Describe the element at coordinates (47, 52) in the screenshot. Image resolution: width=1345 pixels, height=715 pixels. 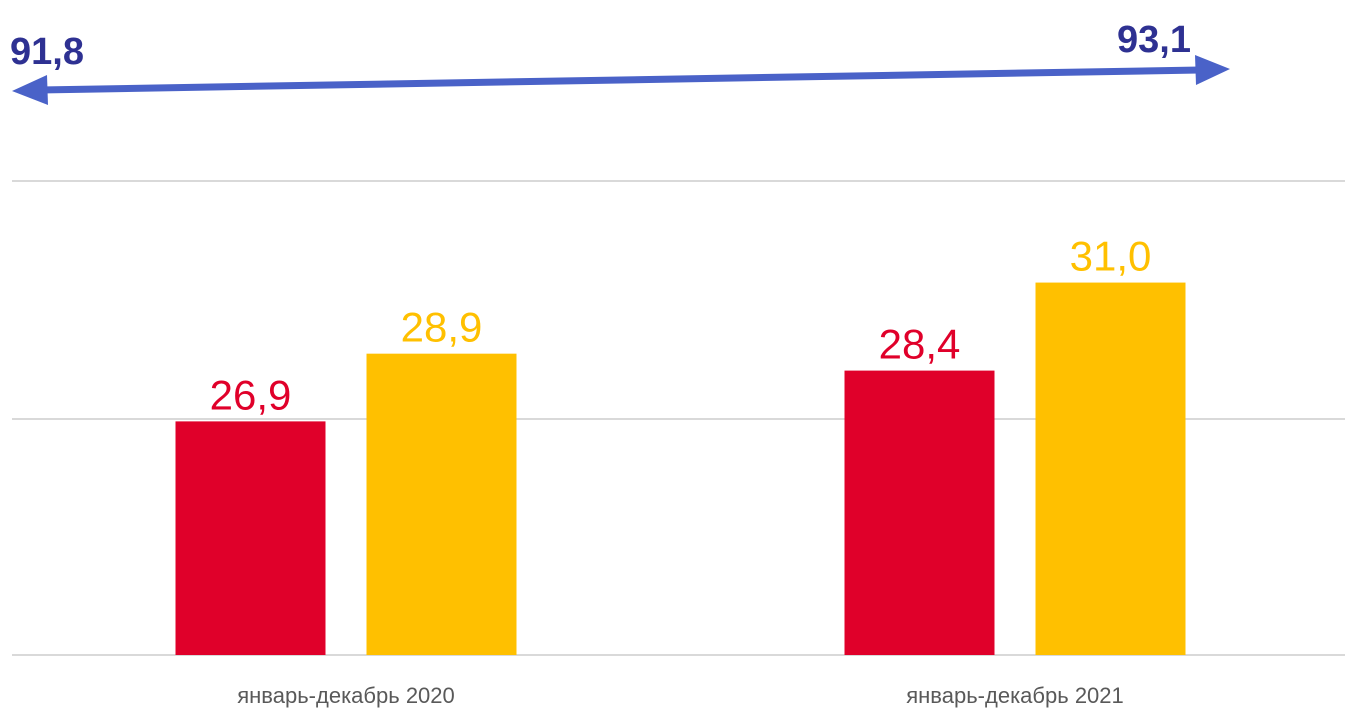
I see `arrow-start-value: 91,8` at that location.